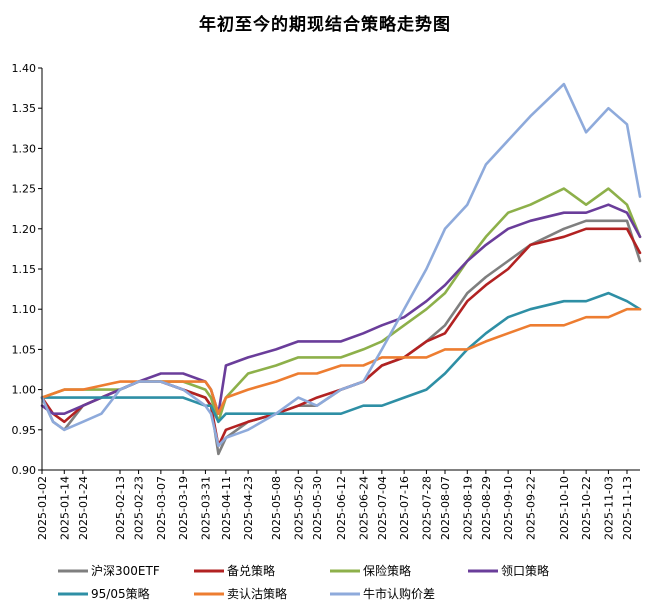 This screenshot has width=651, height=609. Describe the element at coordinates (426, 508) in the screenshot. I see `x-tick-label: 2025-07-28` at that location.